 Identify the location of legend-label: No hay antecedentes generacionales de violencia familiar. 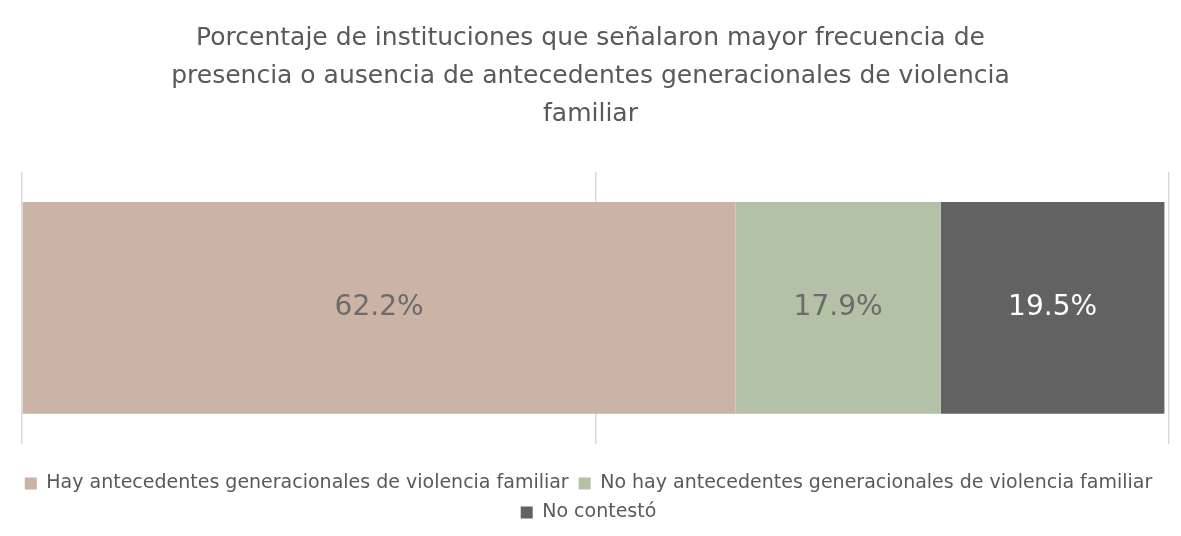
(876, 481).